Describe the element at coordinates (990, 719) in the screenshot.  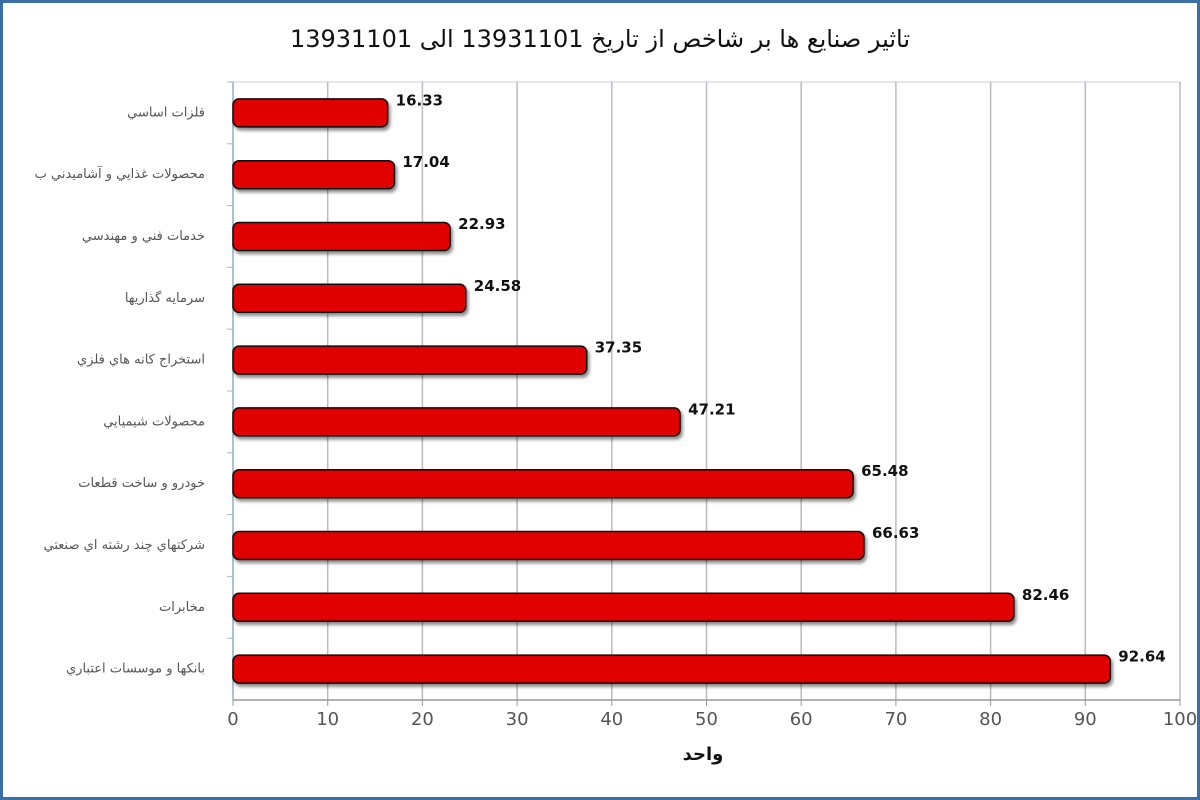
I see `x-tick-label: 80` at that location.